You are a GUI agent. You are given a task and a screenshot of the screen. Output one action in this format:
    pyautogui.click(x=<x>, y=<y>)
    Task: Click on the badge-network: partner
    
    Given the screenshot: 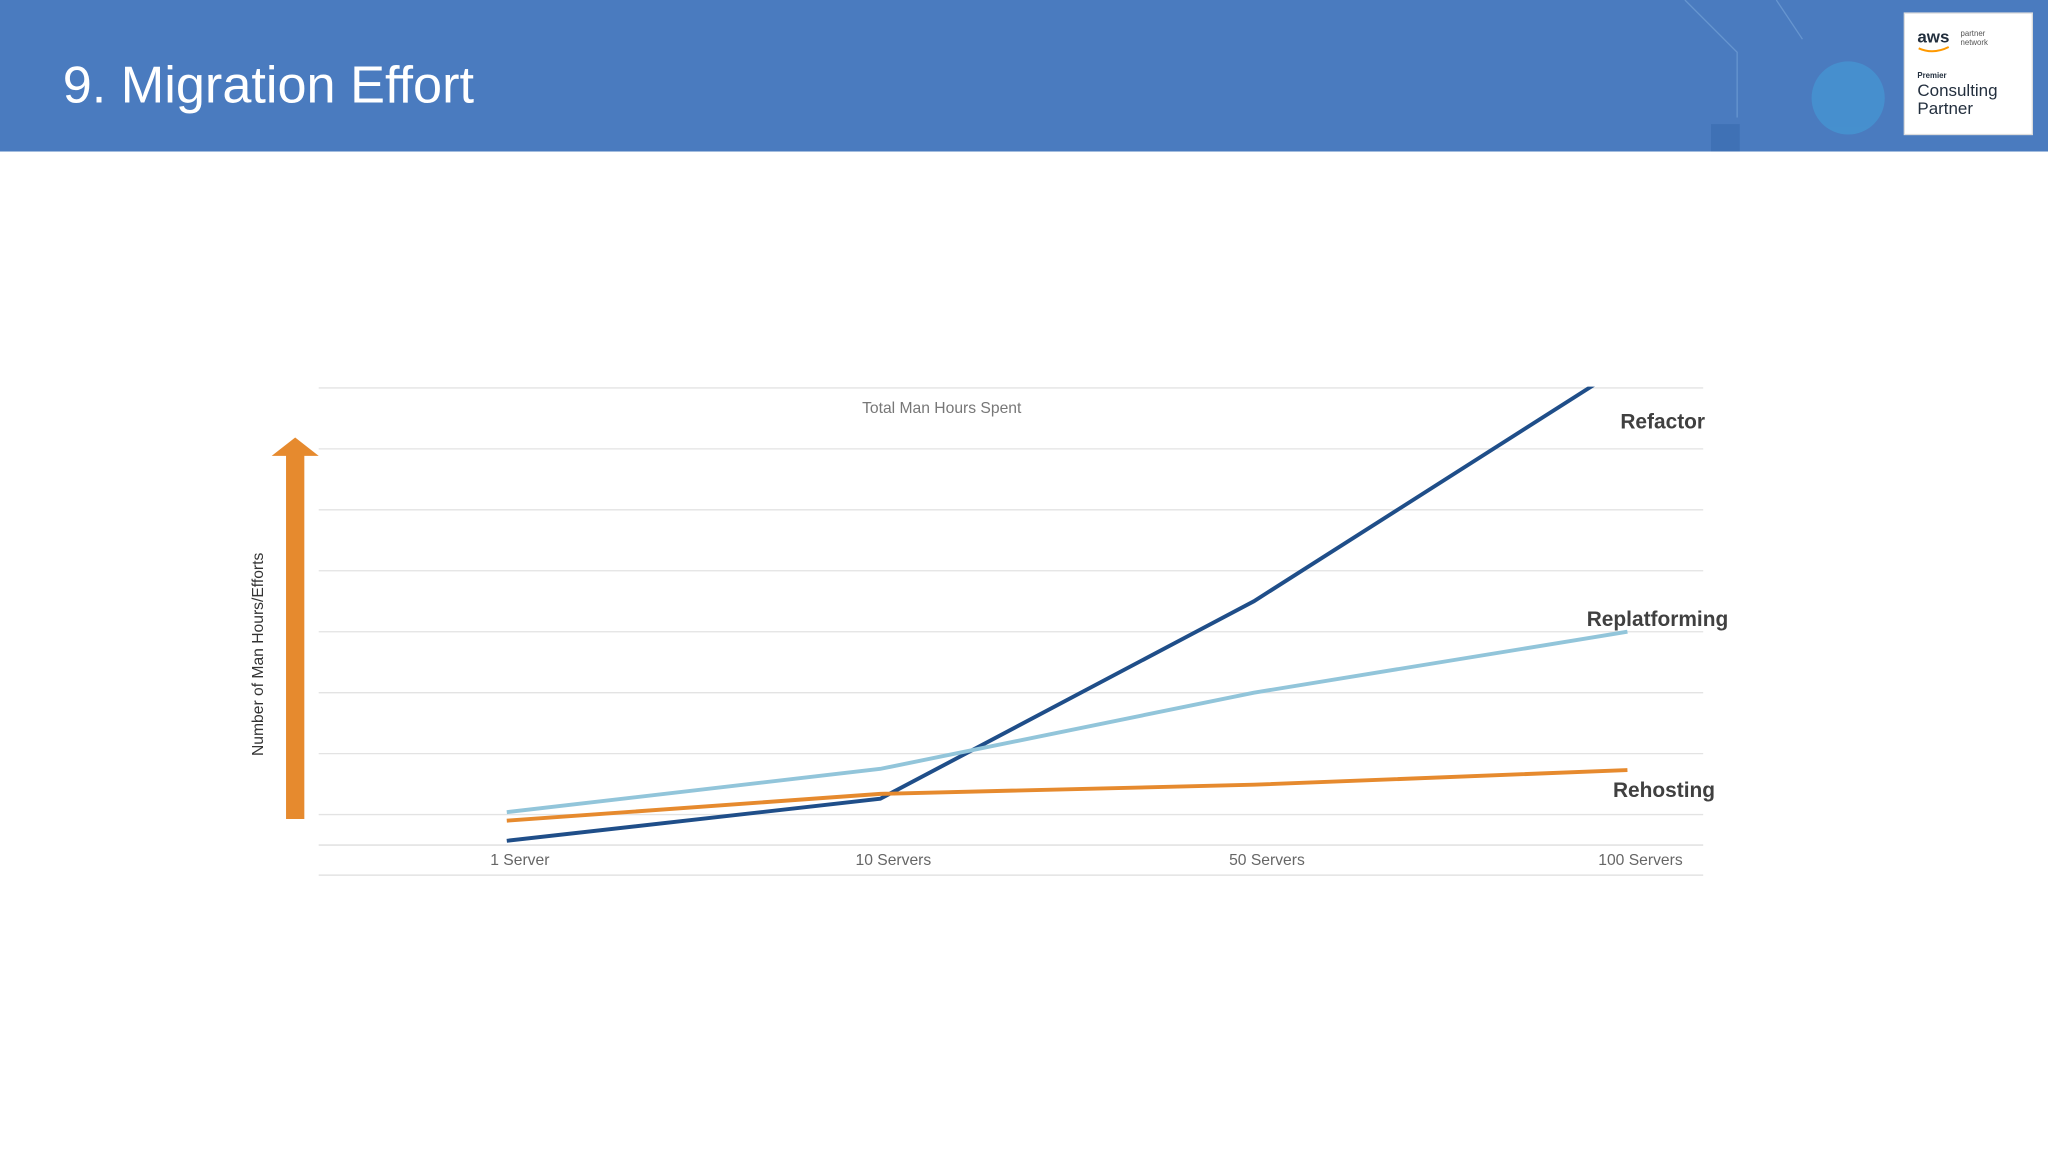 What is the action you would take?
    pyautogui.click(x=1972, y=33)
    